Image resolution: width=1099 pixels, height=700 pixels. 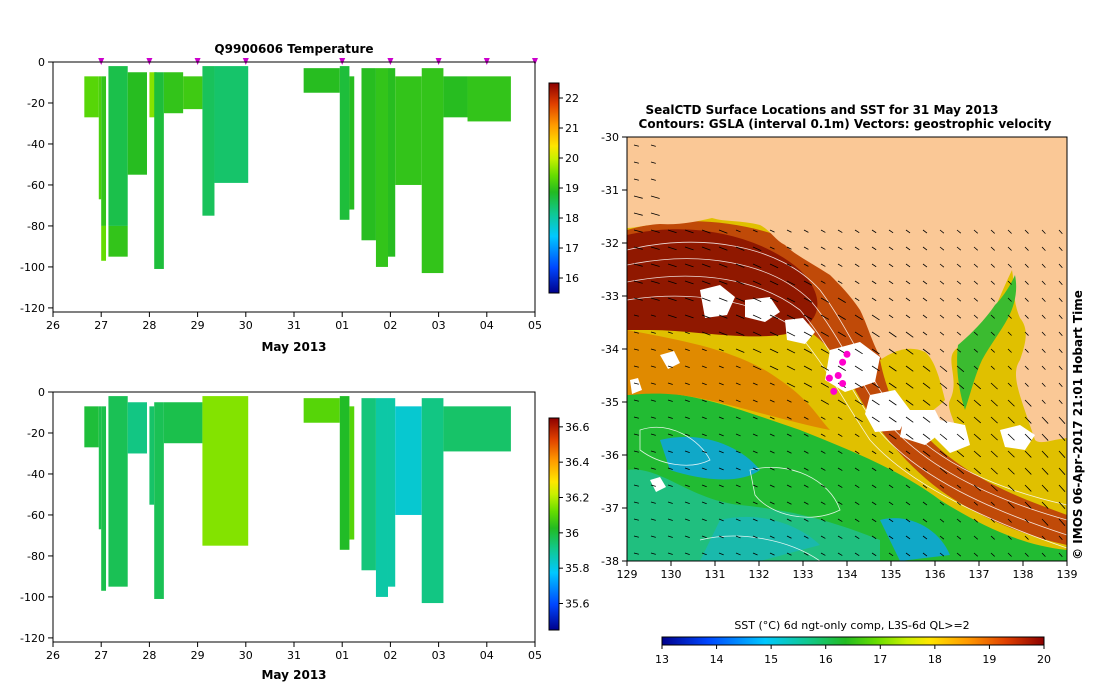 I want to click on sst-colorbar-tick-label: 18, so click(x=935, y=659).